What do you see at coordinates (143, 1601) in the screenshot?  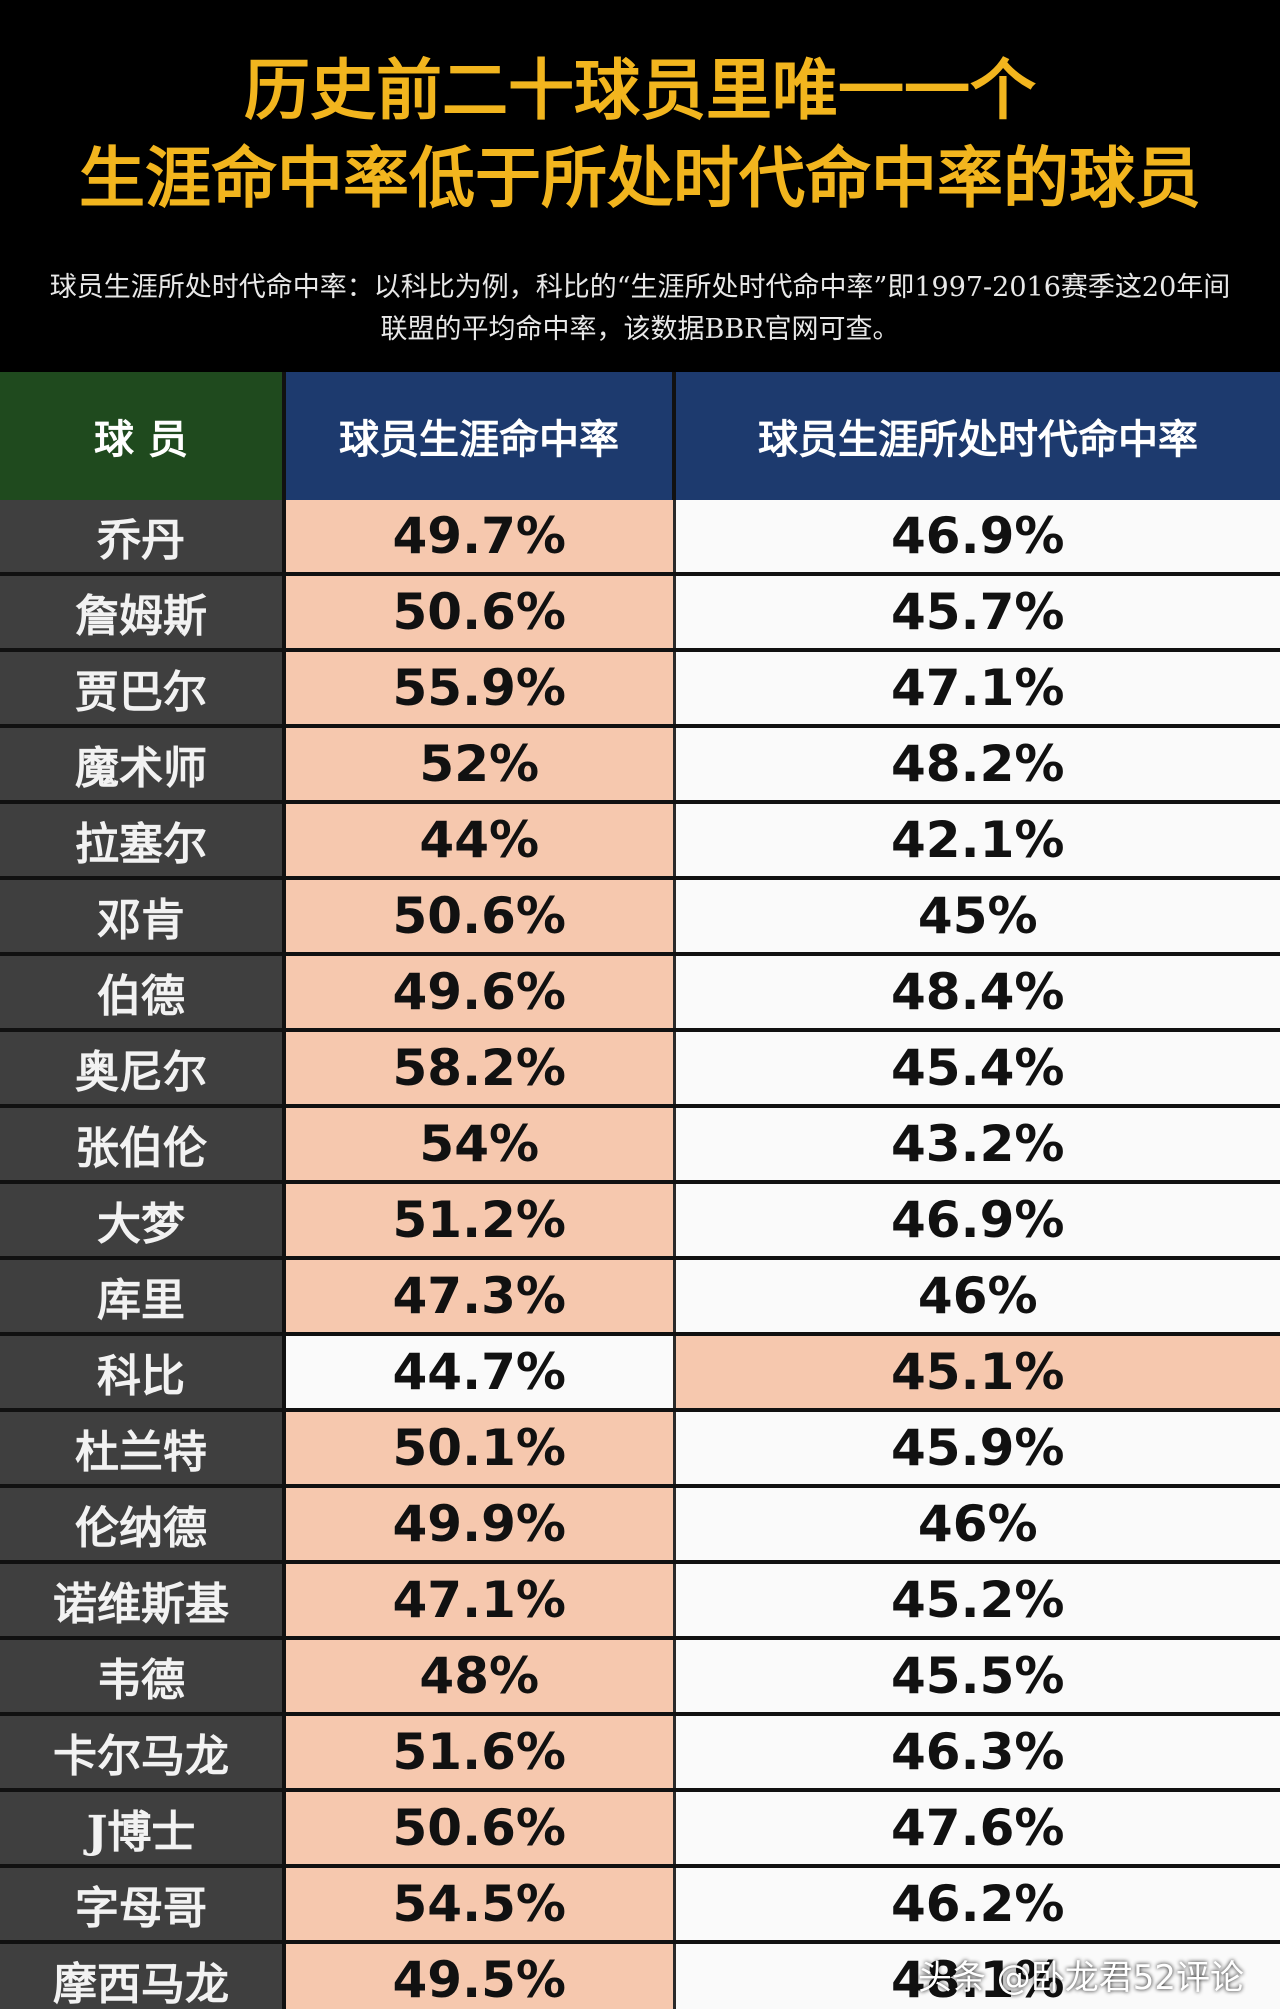 I see `player-name: 诺维斯基` at bounding box center [143, 1601].